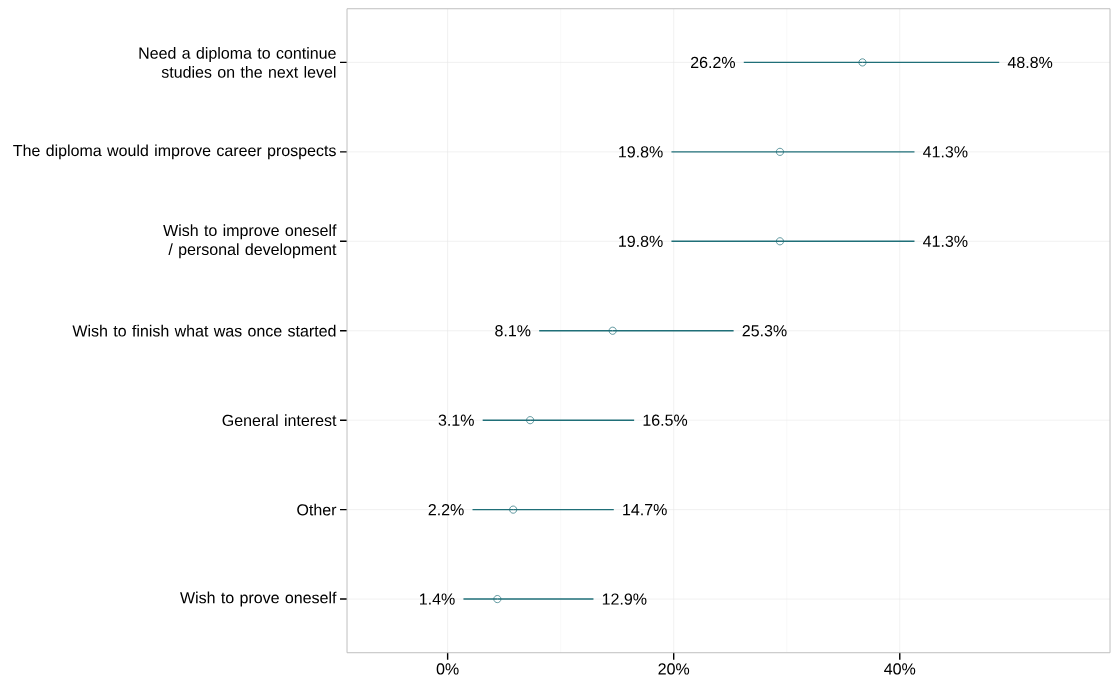 The height and width of the screenshot is (693, 1116). Describe the element at coordinates (1030, 62) in the screenshot. I see `annotation: 48.8%` at that location.